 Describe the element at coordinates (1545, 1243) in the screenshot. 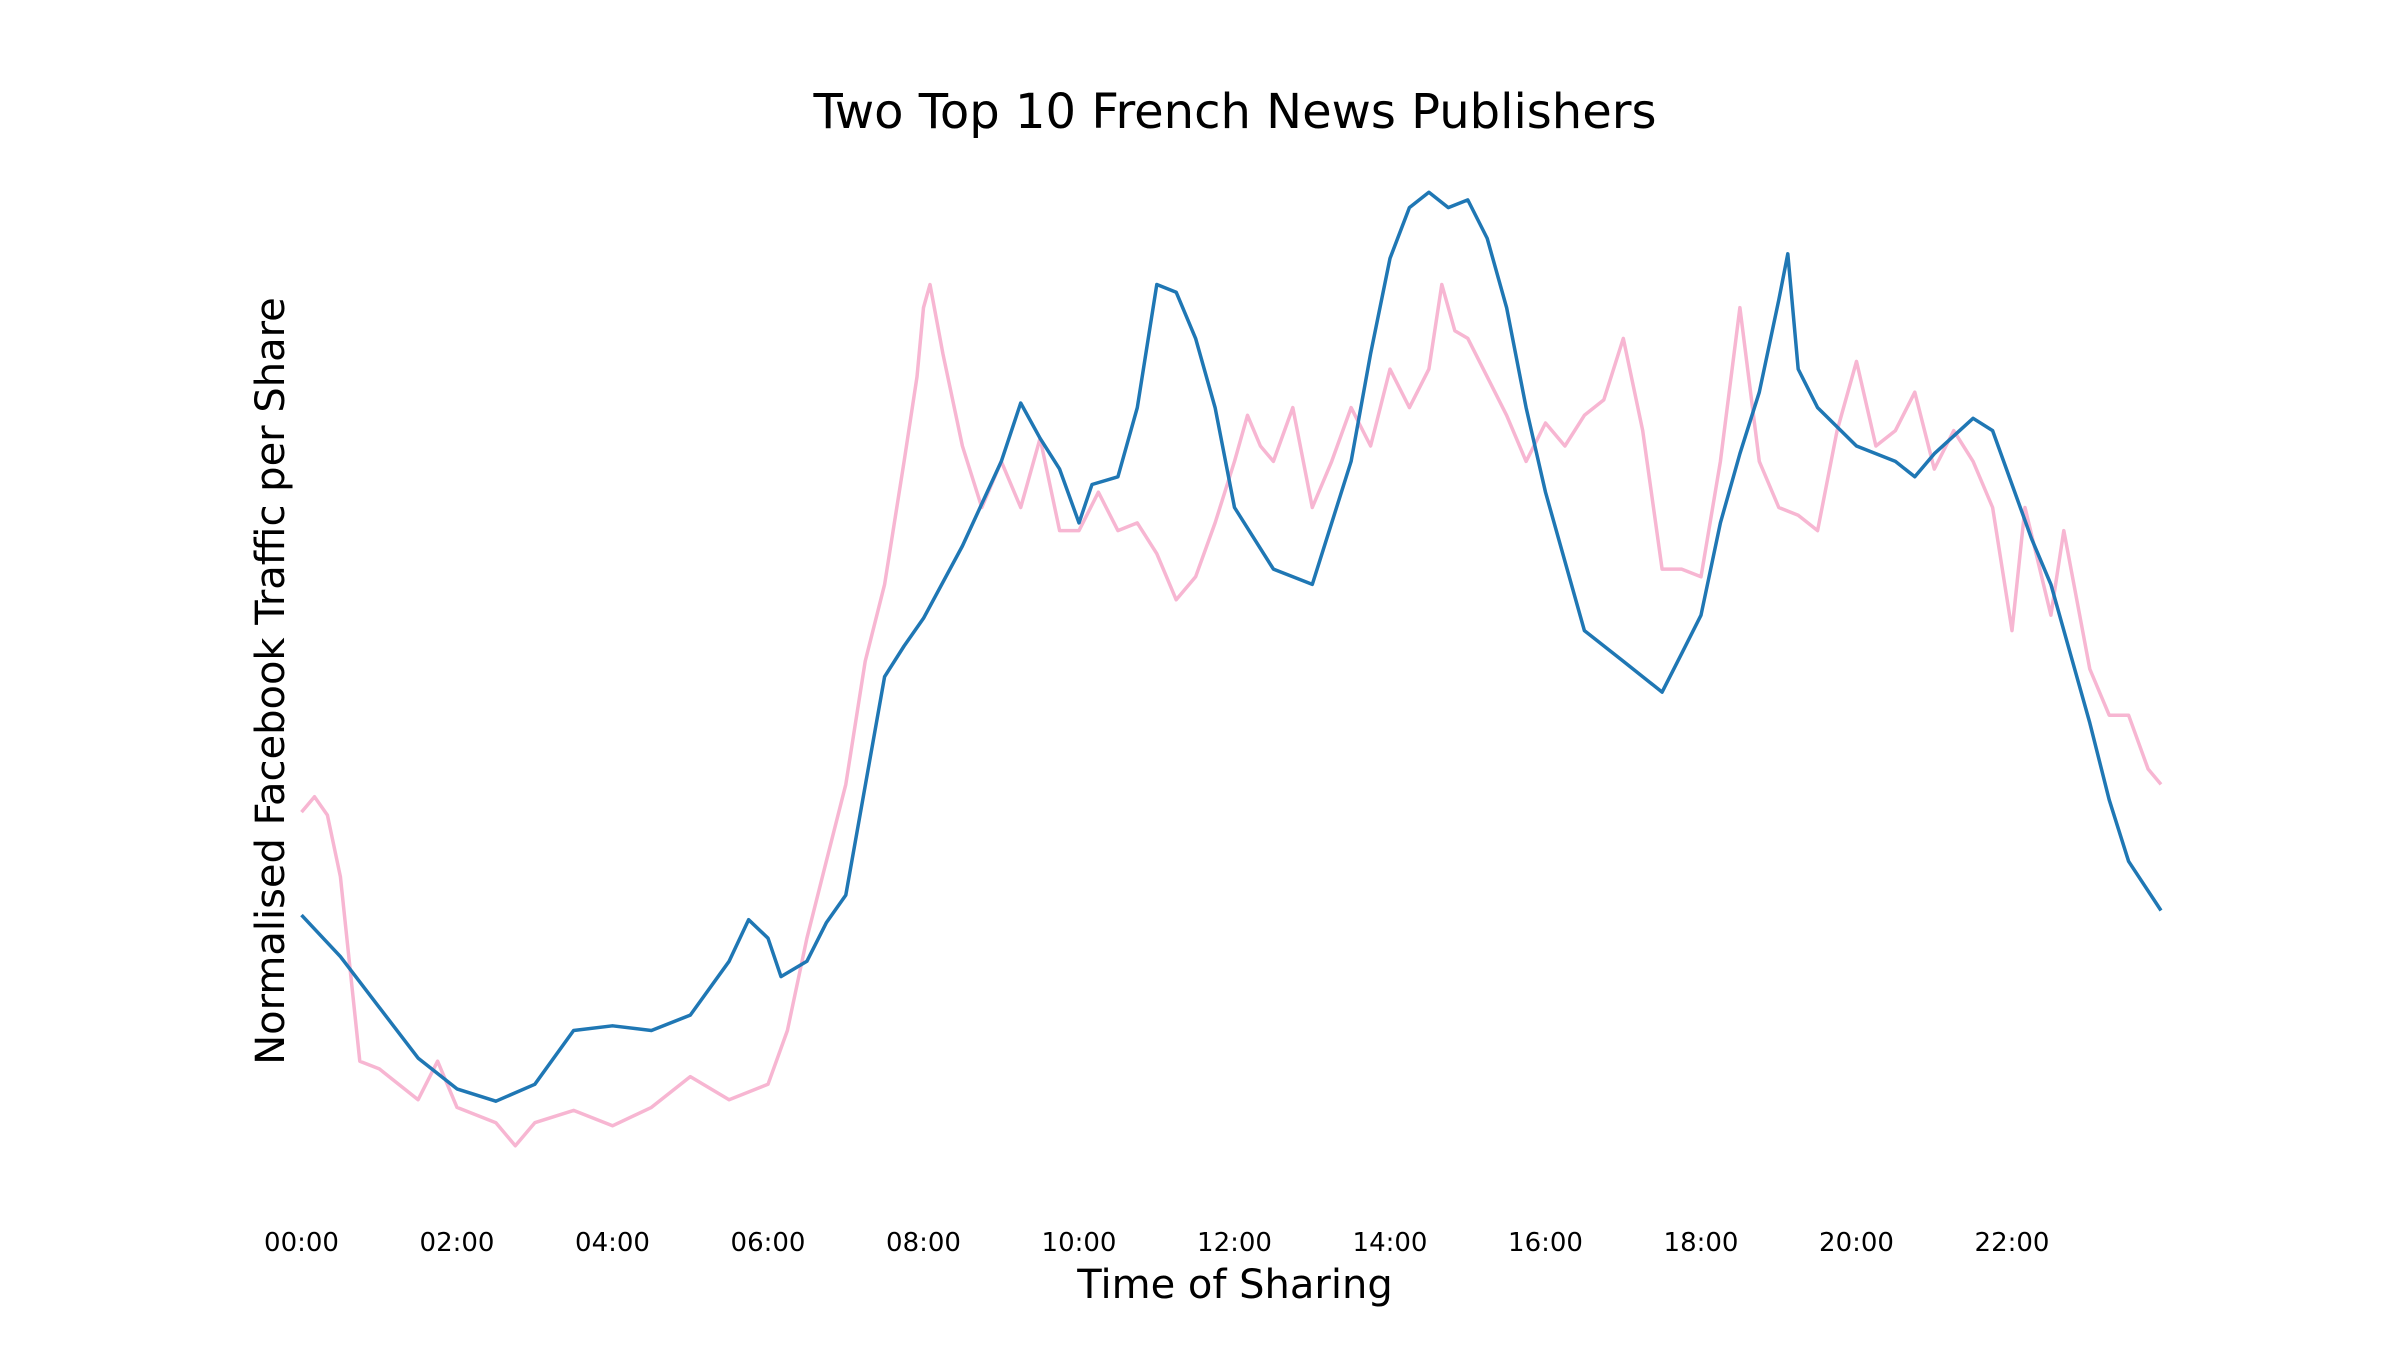

I see `x-tick-label: 16:00` at that location.